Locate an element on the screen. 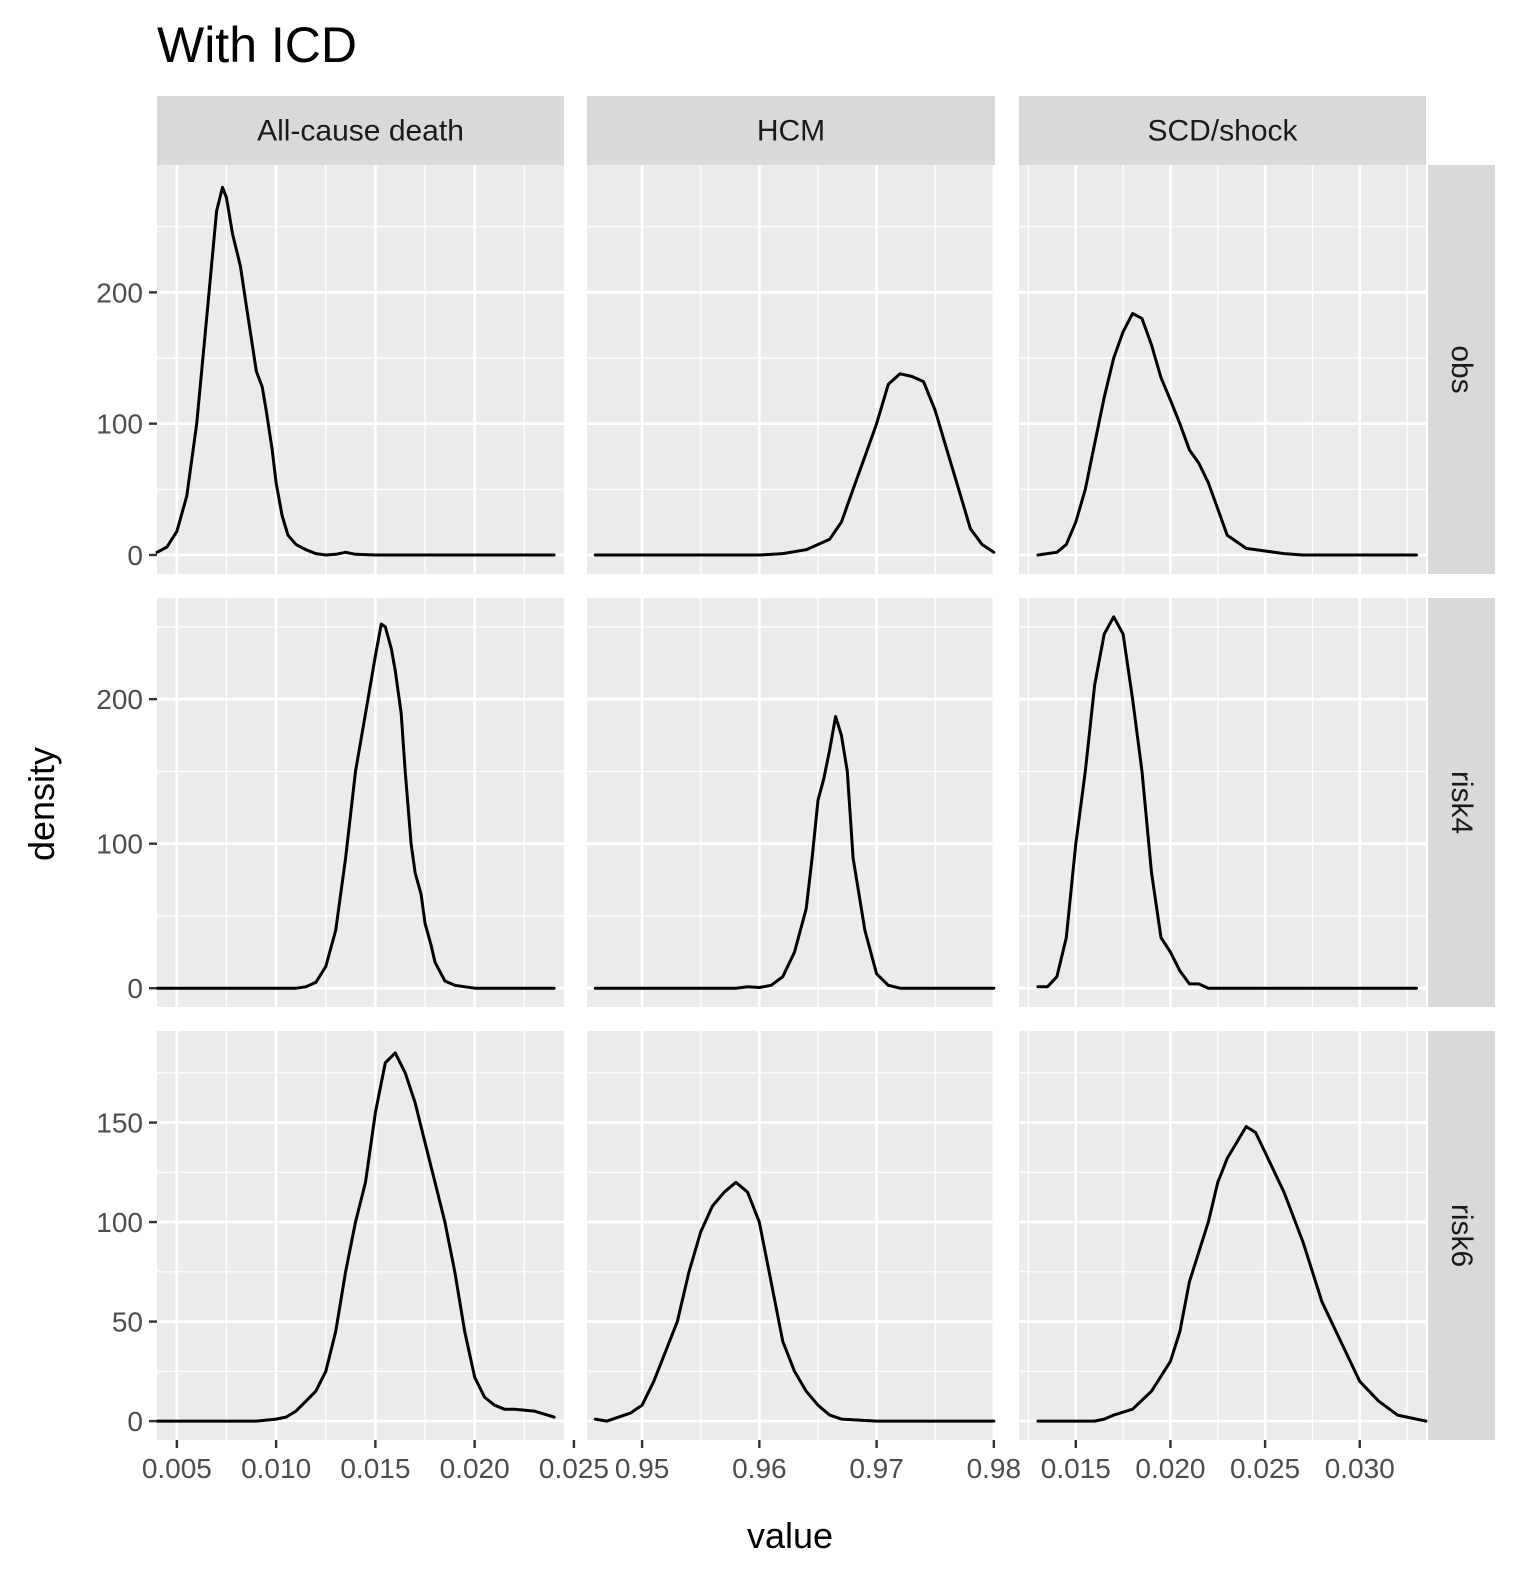 Image resolution: width=1531 pixels, height=1581 pixels. x-tick-label: 0.005 is located at coordinates (177, 1468).